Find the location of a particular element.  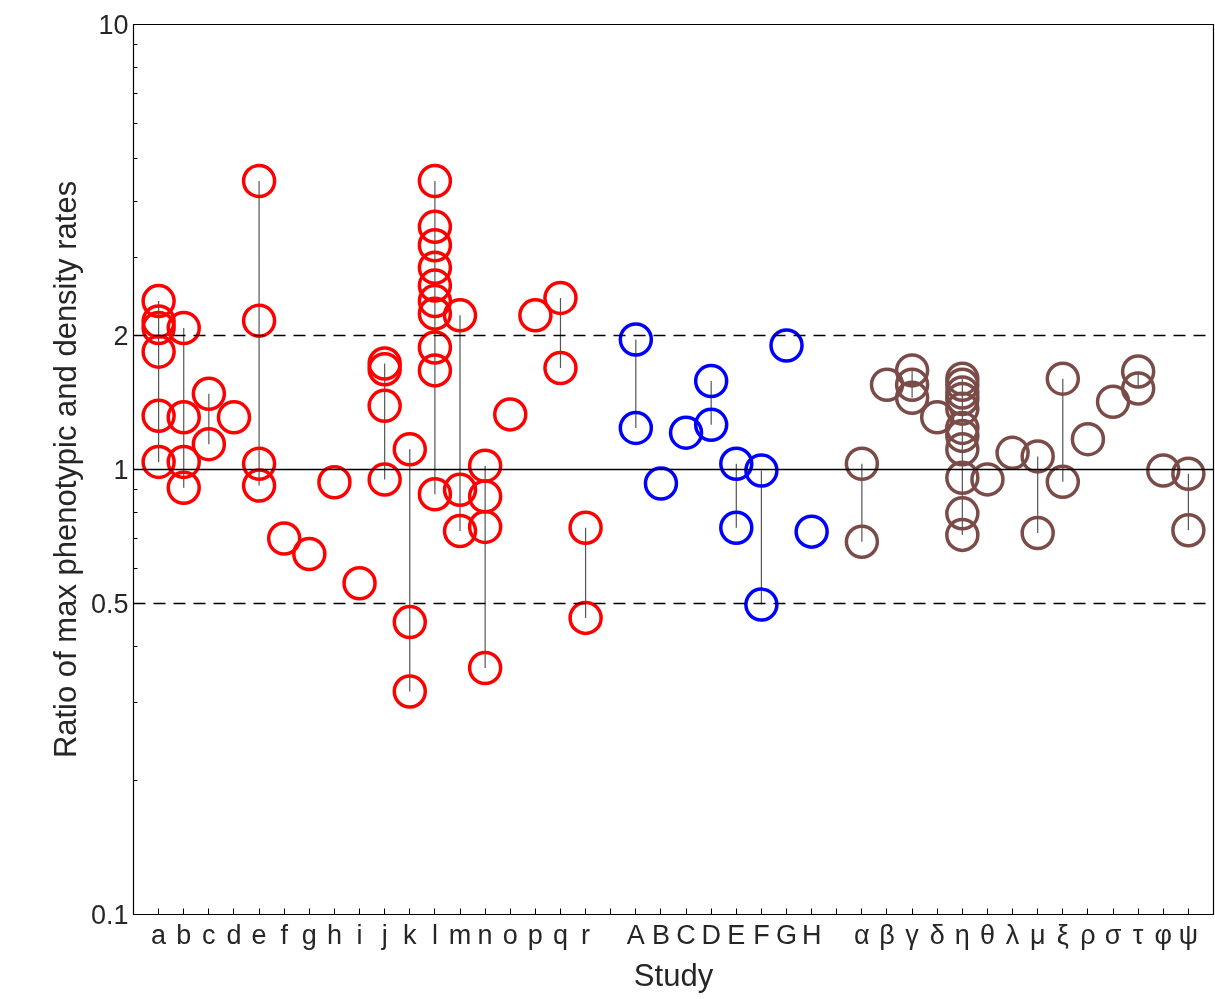

y-axis-title: Ratio of max phenotypic and density rates is located at coordinates (65, 469).